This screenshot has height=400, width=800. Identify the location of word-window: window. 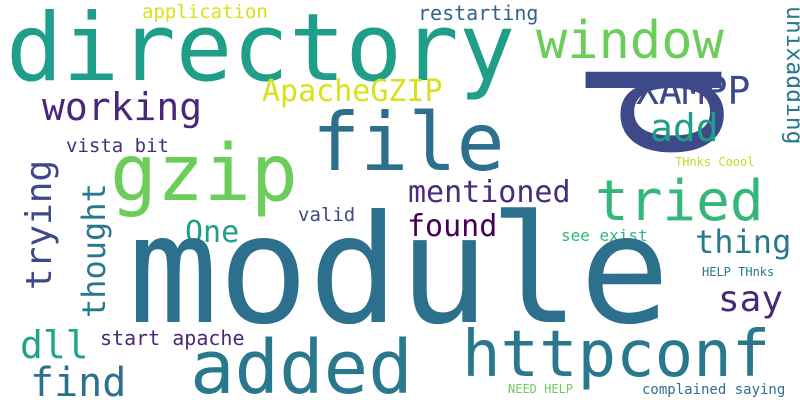
(630, 41).